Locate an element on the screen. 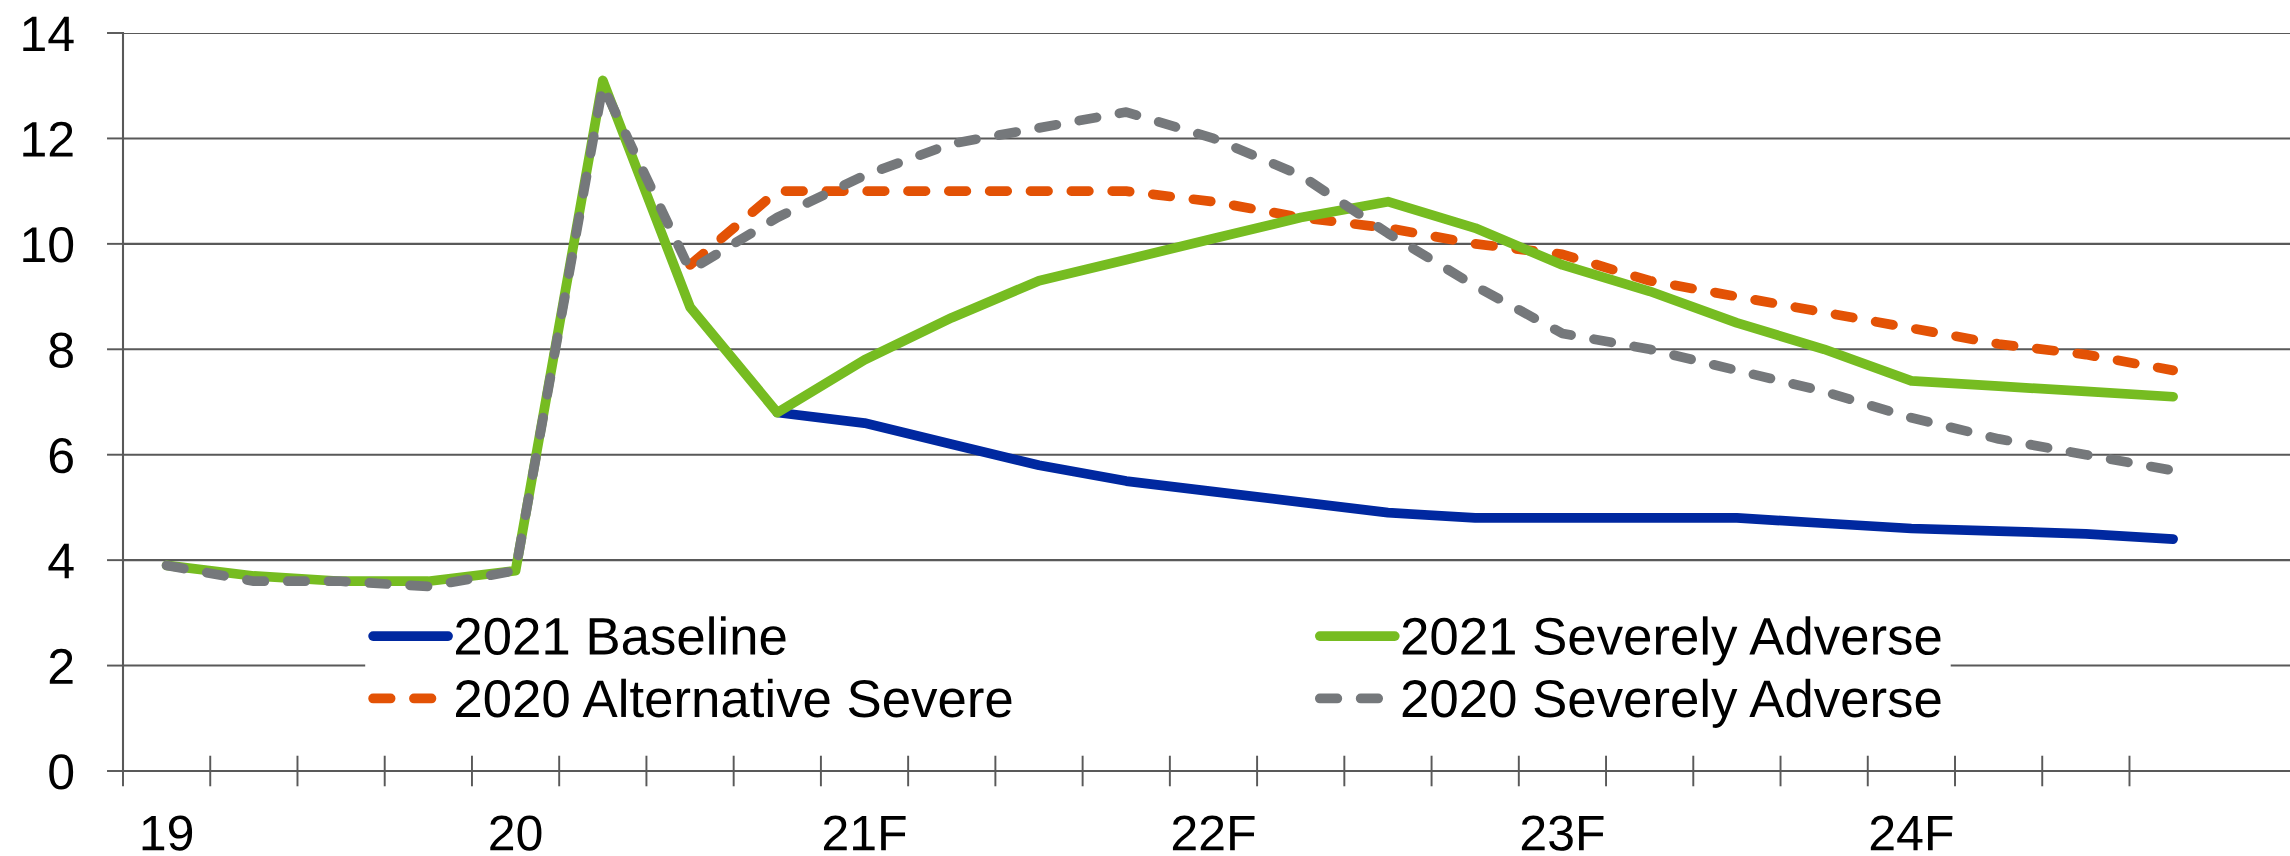  y-tick-label: 6 is located at coordinates (61, 455).